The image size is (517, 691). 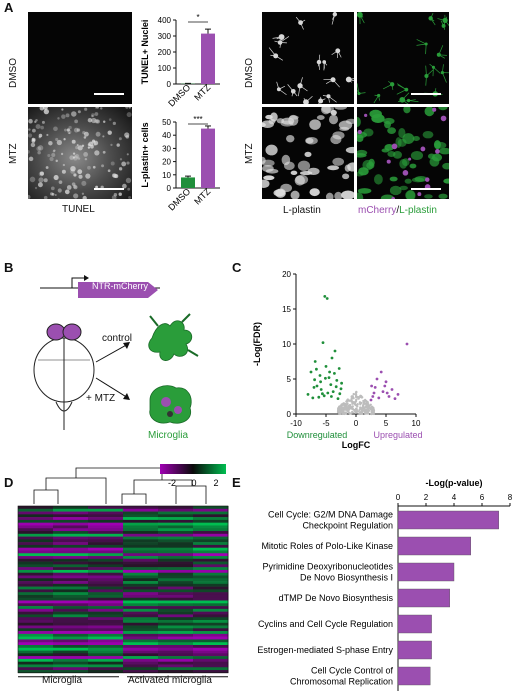 What do you see at coordinates (126, 345) in the screenshot?
I see `control-arrowhead` at bounding box center [126, 345].